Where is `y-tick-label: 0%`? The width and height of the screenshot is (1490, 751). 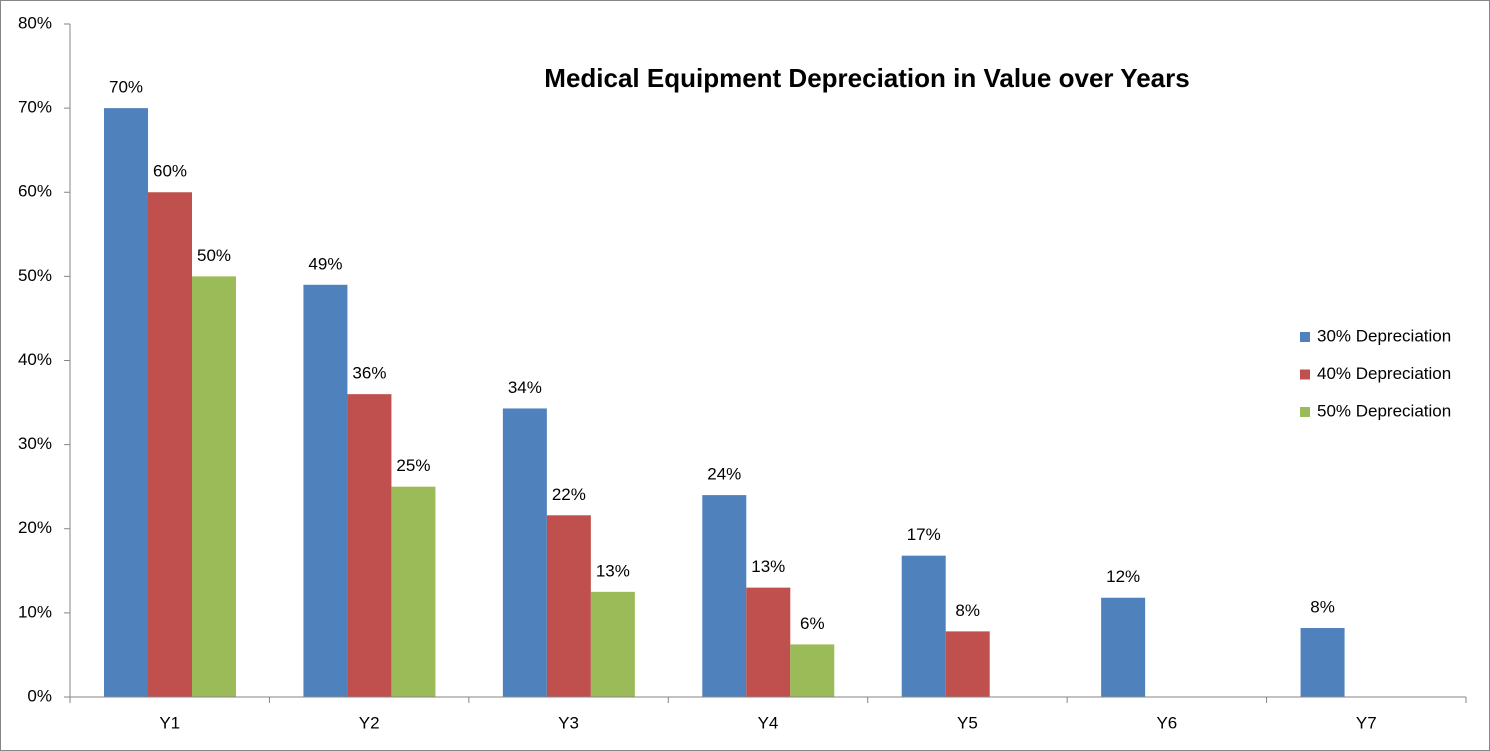 y-tick-label: 0% is located at coordinates (39, 695).